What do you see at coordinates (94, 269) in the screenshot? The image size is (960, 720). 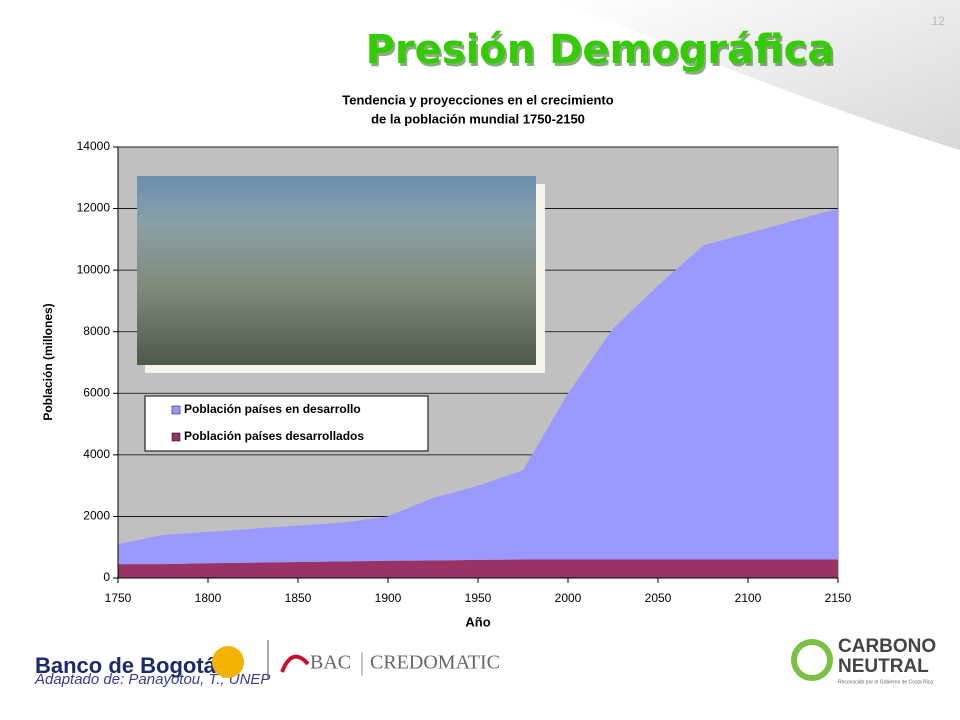 I see `y-tick-label: 10000` at bounding box center [94, 269].